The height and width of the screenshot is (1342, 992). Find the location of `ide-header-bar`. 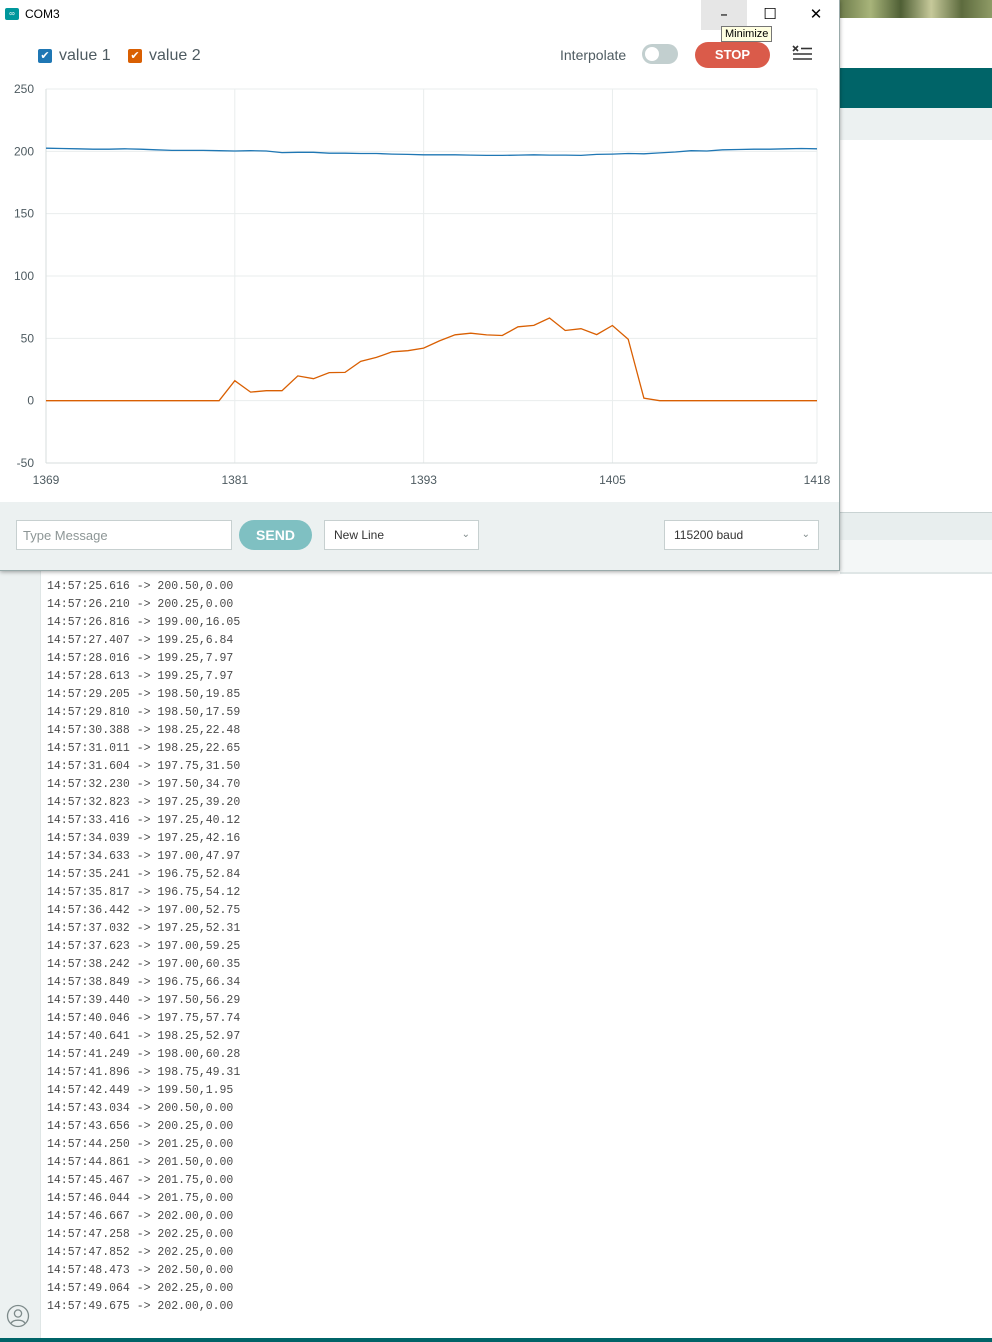

ide-header-bar is located at coordinates (916, 88).